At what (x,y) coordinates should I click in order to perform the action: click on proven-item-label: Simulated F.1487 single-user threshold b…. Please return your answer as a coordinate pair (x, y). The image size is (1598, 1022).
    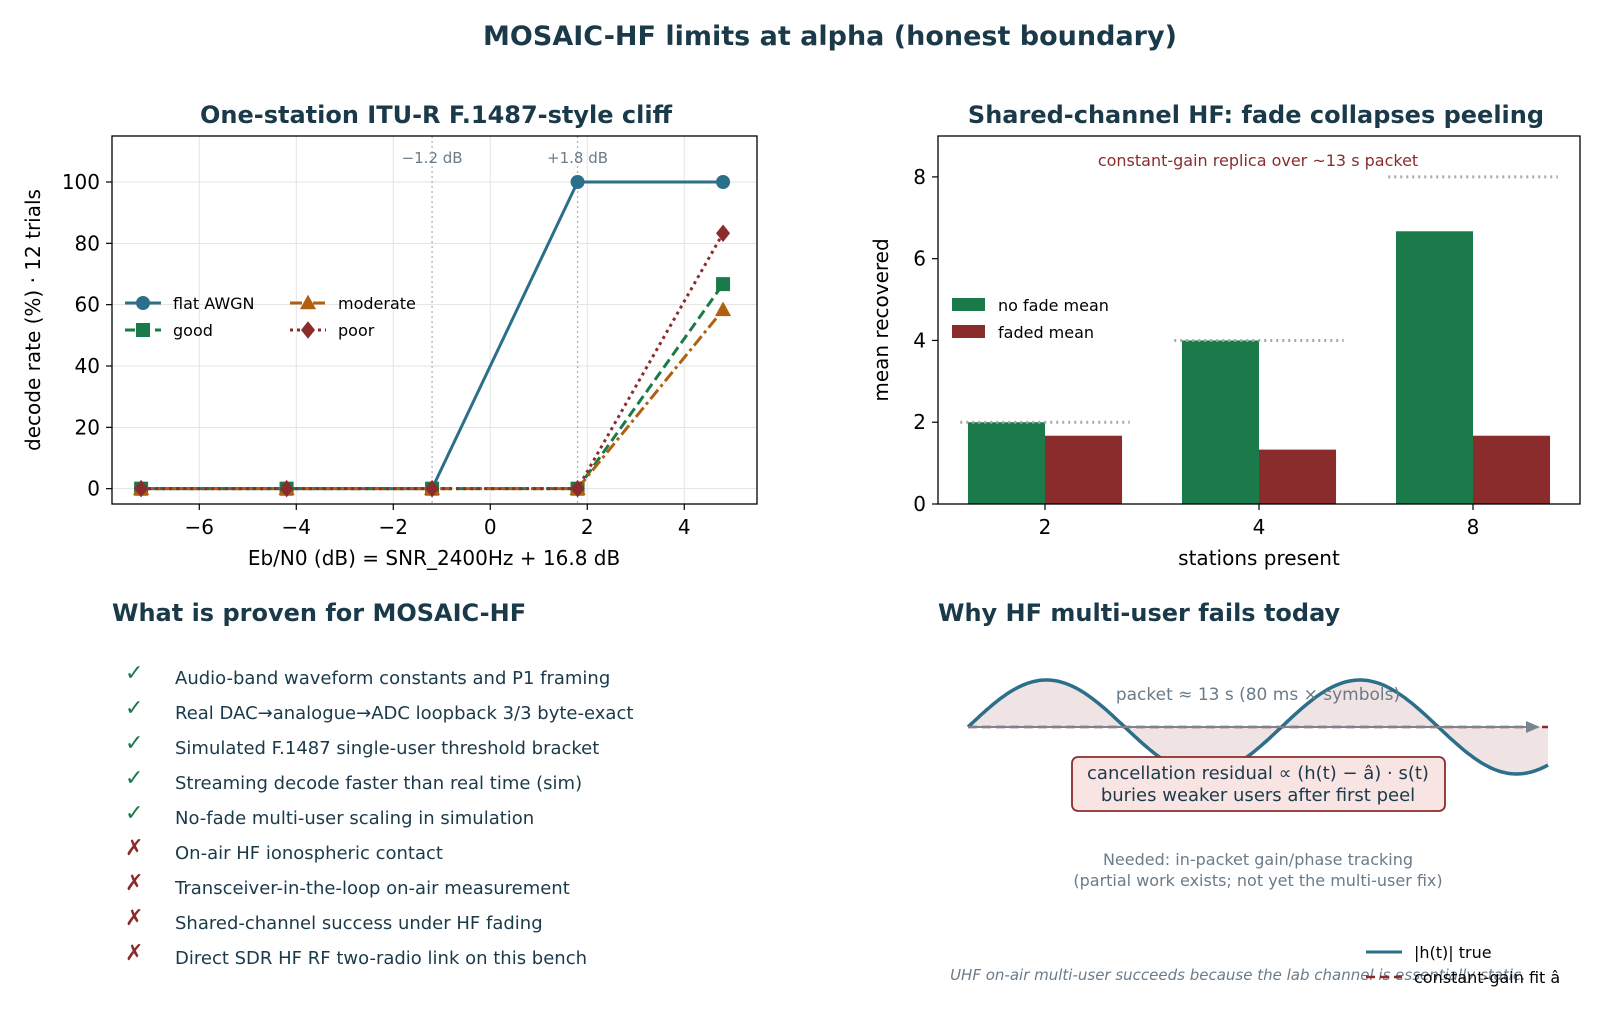
    Looking at the image, I should click on (387, 748).